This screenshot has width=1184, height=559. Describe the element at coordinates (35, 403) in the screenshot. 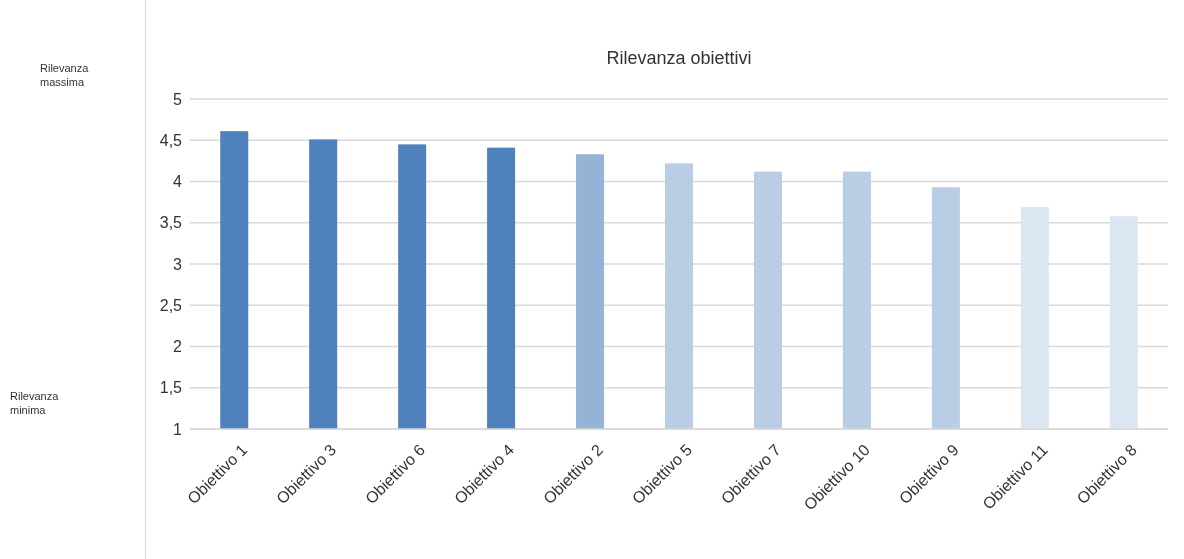

I see `text: Rilevanza minima` at that location.